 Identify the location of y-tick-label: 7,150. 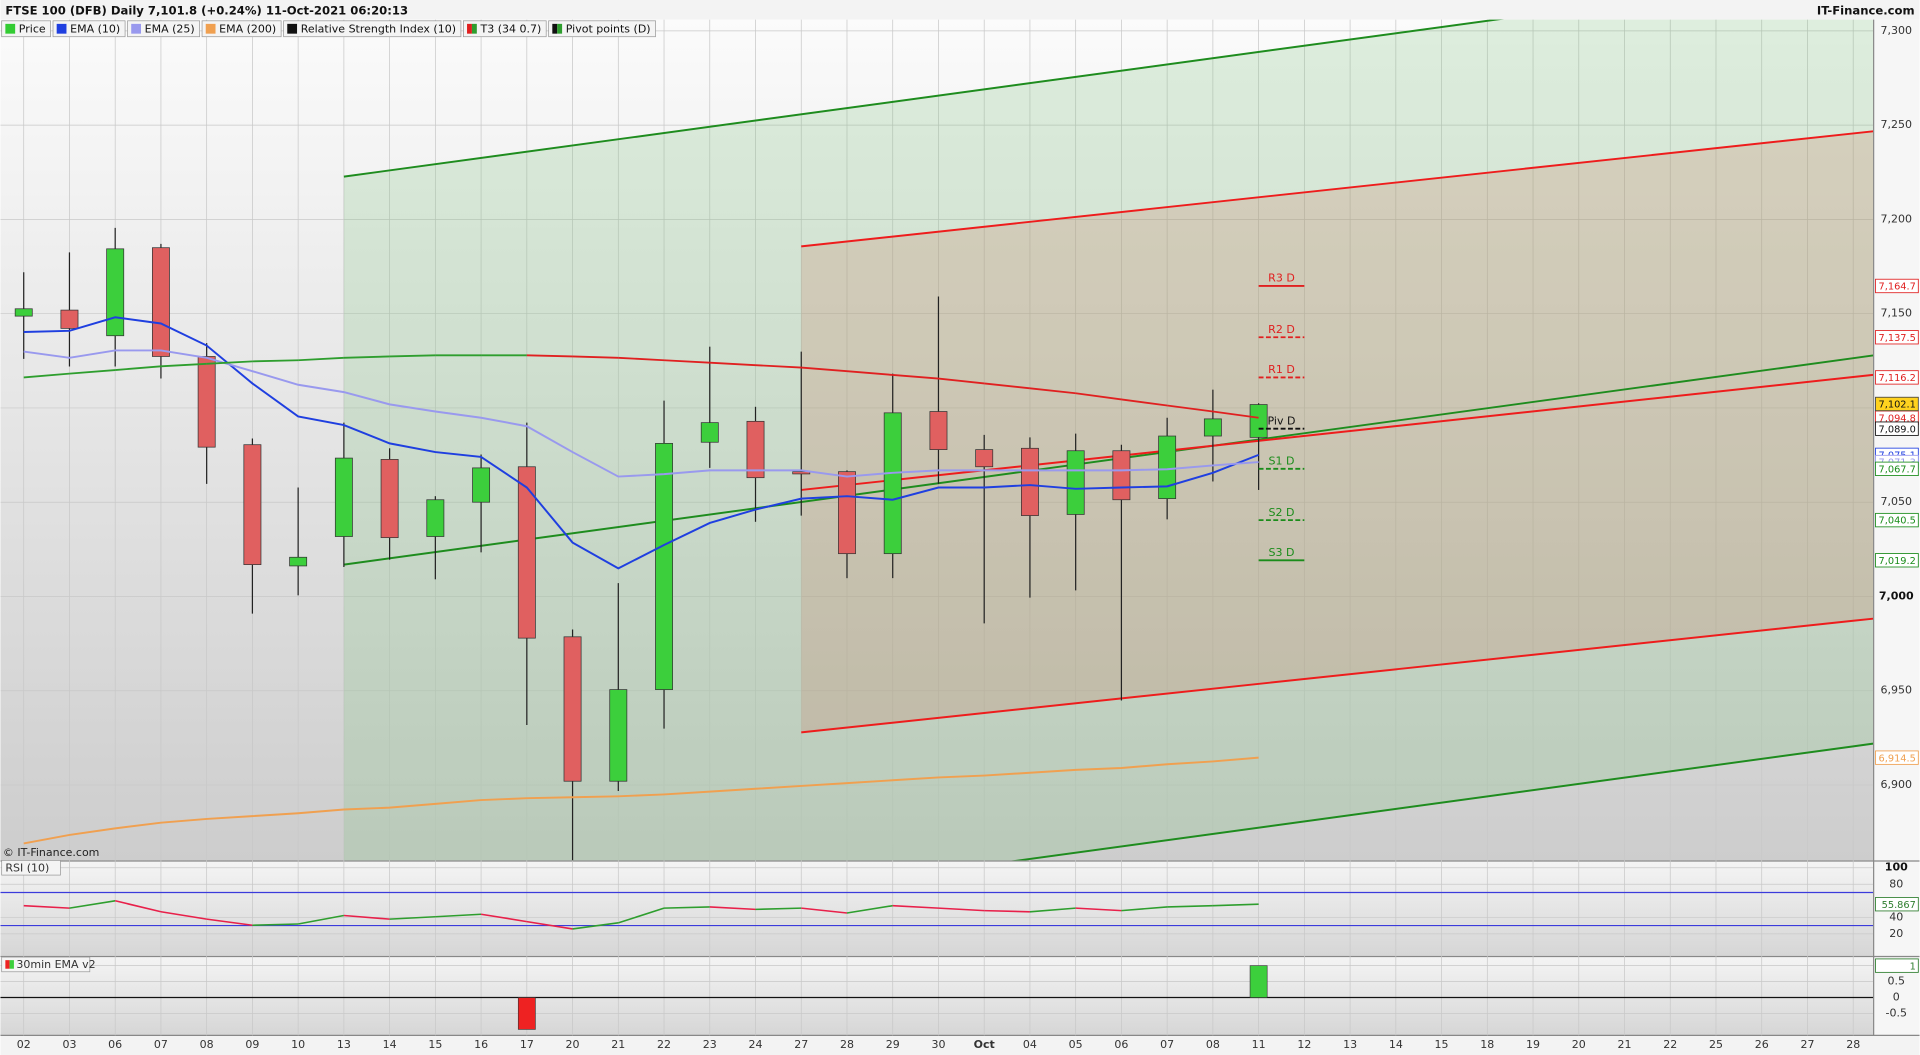
(1897, 313).